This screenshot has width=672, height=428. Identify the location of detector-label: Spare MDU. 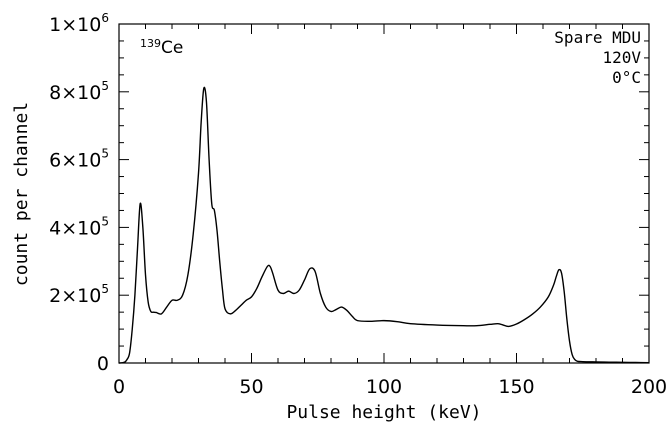
(597, 37).